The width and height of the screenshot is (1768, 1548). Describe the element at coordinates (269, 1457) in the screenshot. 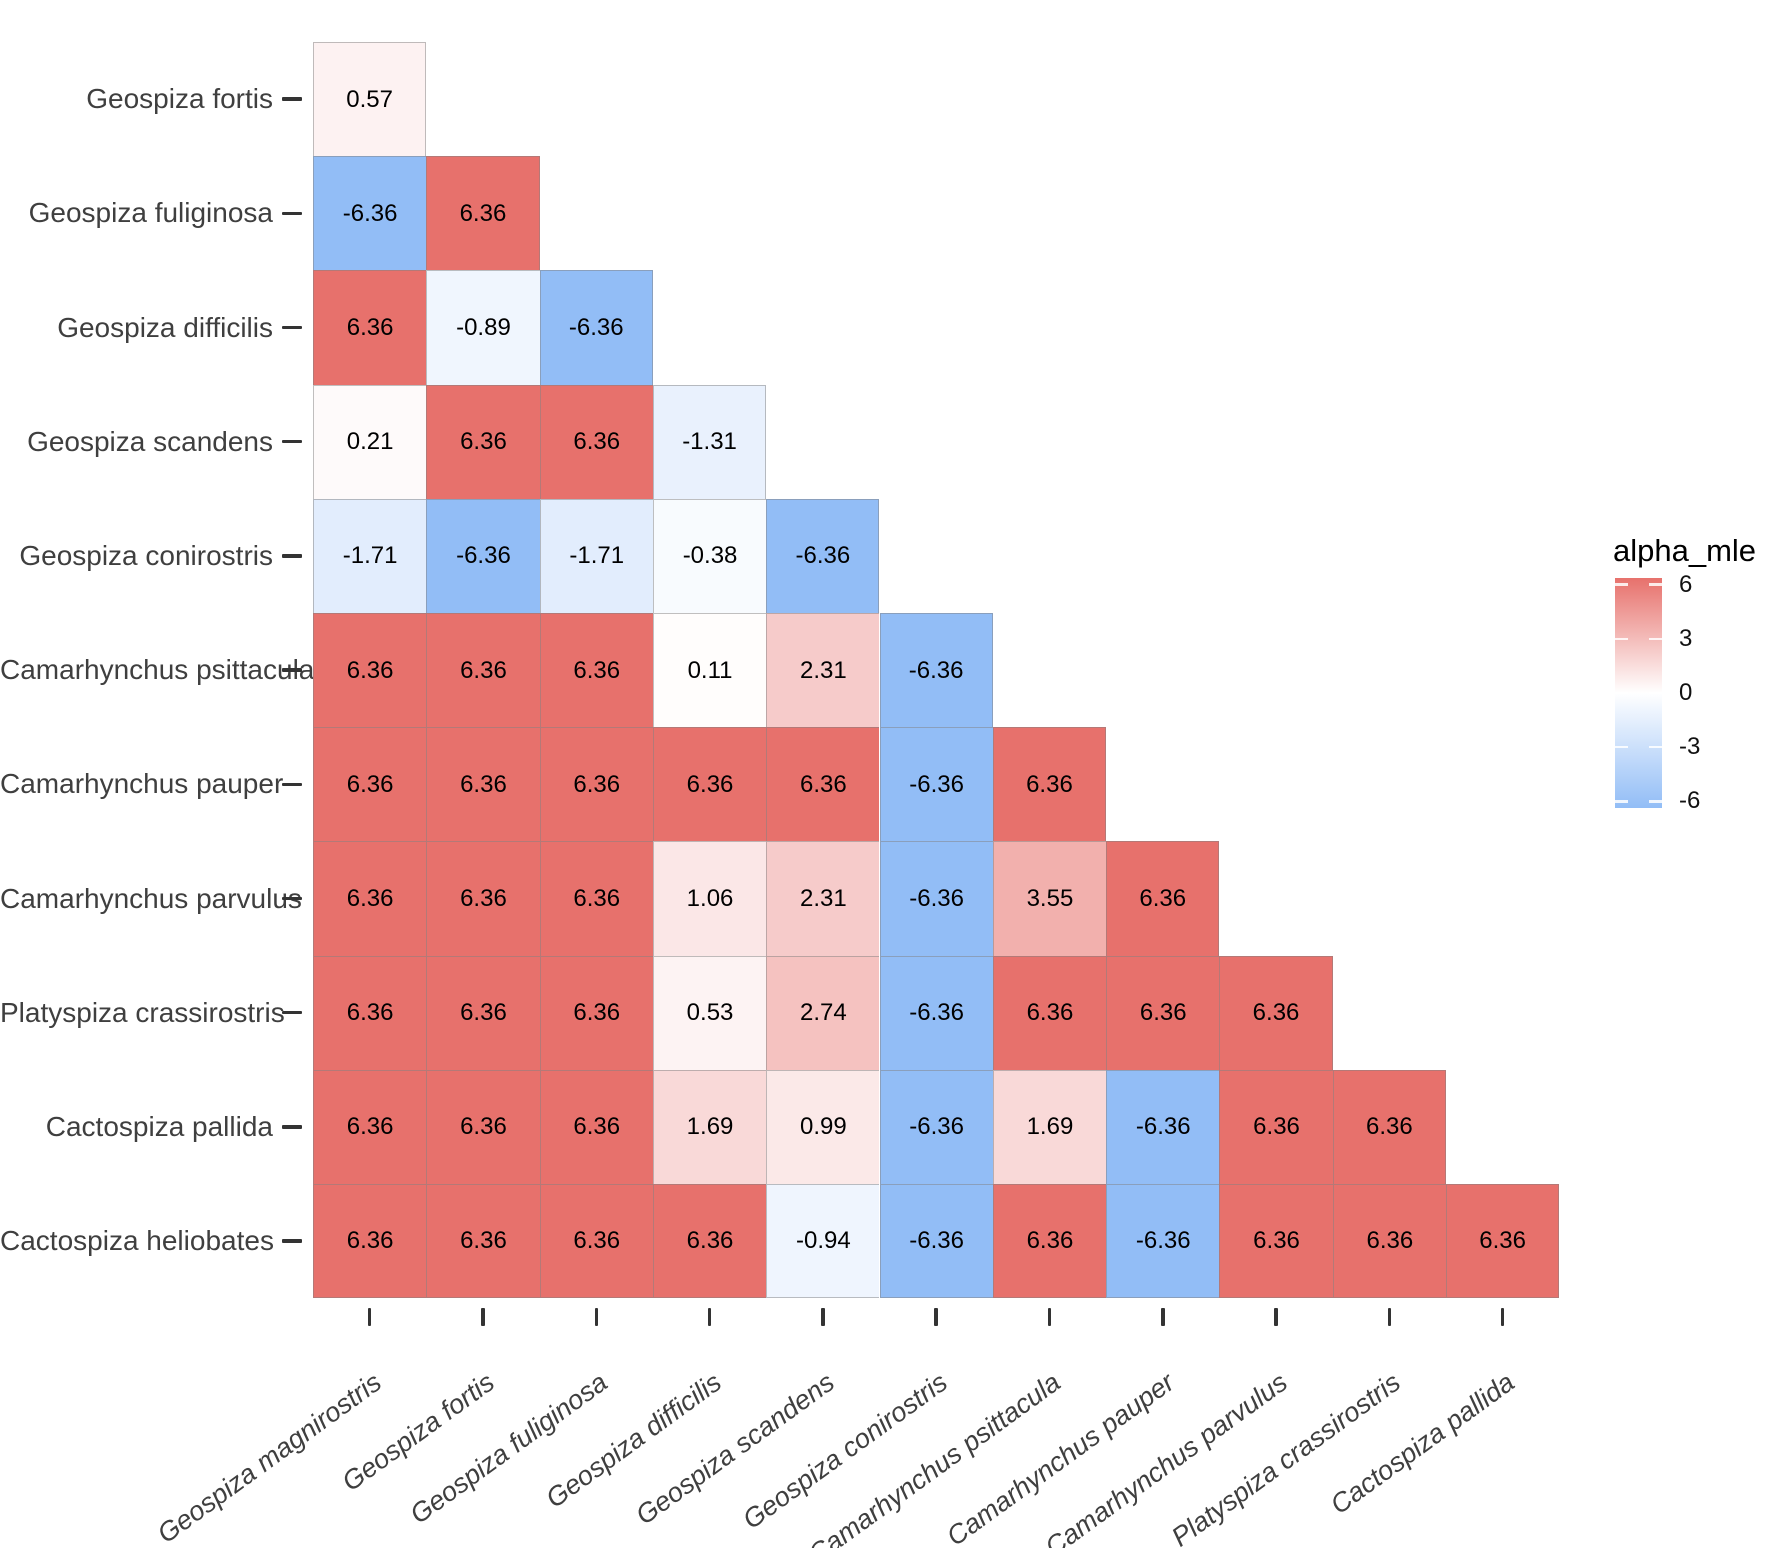

I see `x-axis-label: Geospiza magnirostris` at that location.